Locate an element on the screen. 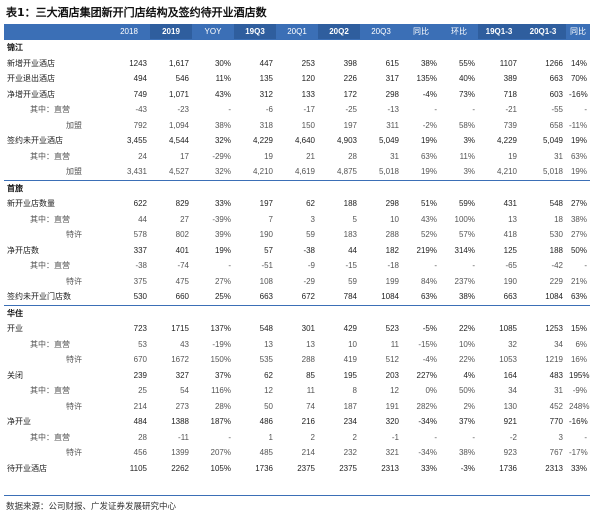 The width and height of the screenshot is (595, 518). table-cell: 3% is located at coordinates (469, 141).